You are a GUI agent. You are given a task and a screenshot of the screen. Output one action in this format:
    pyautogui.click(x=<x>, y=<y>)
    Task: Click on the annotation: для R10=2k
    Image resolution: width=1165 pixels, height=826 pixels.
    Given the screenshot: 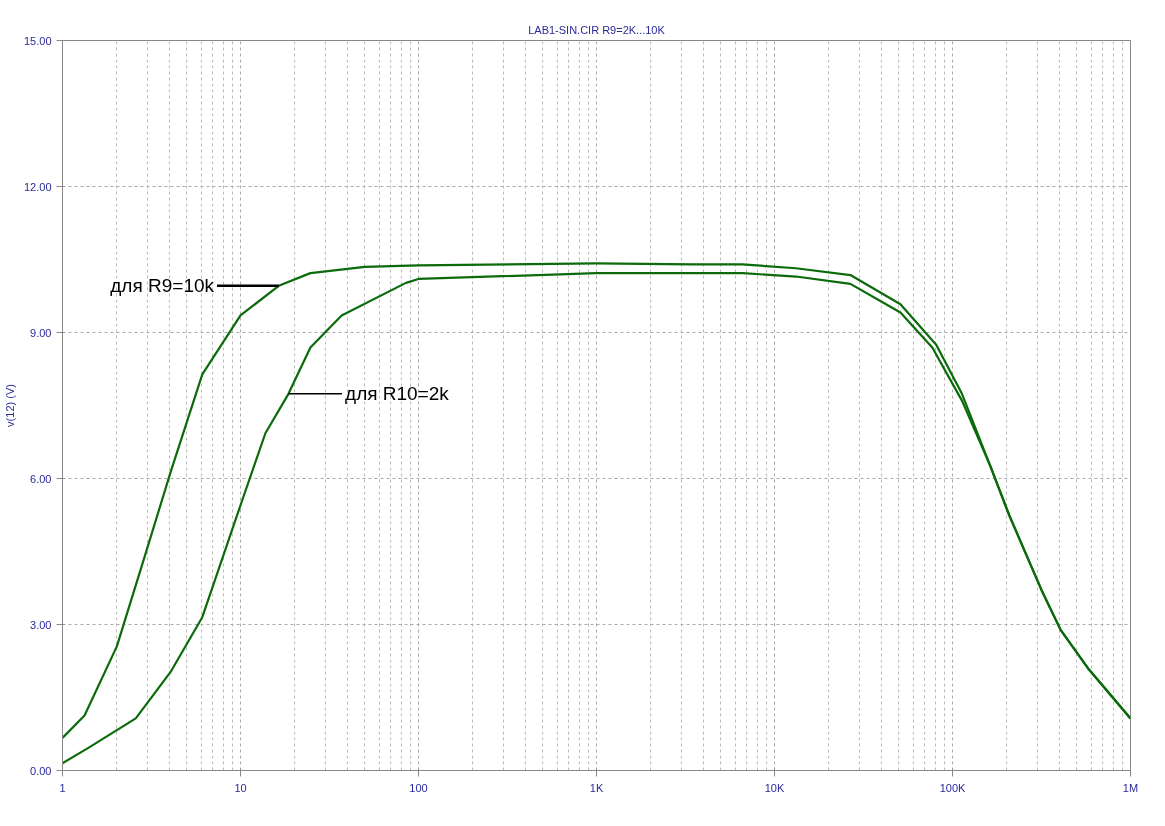 What is the action you would take?
    pyautogui.click(x=397, y=394)
    